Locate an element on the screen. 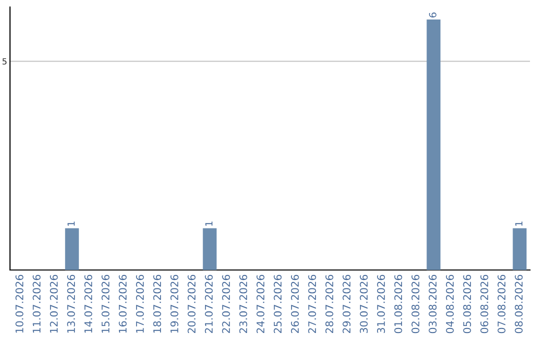 This screenshot has height=340, width=540. x-tick-label: 24.07.2026 is located at coordinates (260, 304).